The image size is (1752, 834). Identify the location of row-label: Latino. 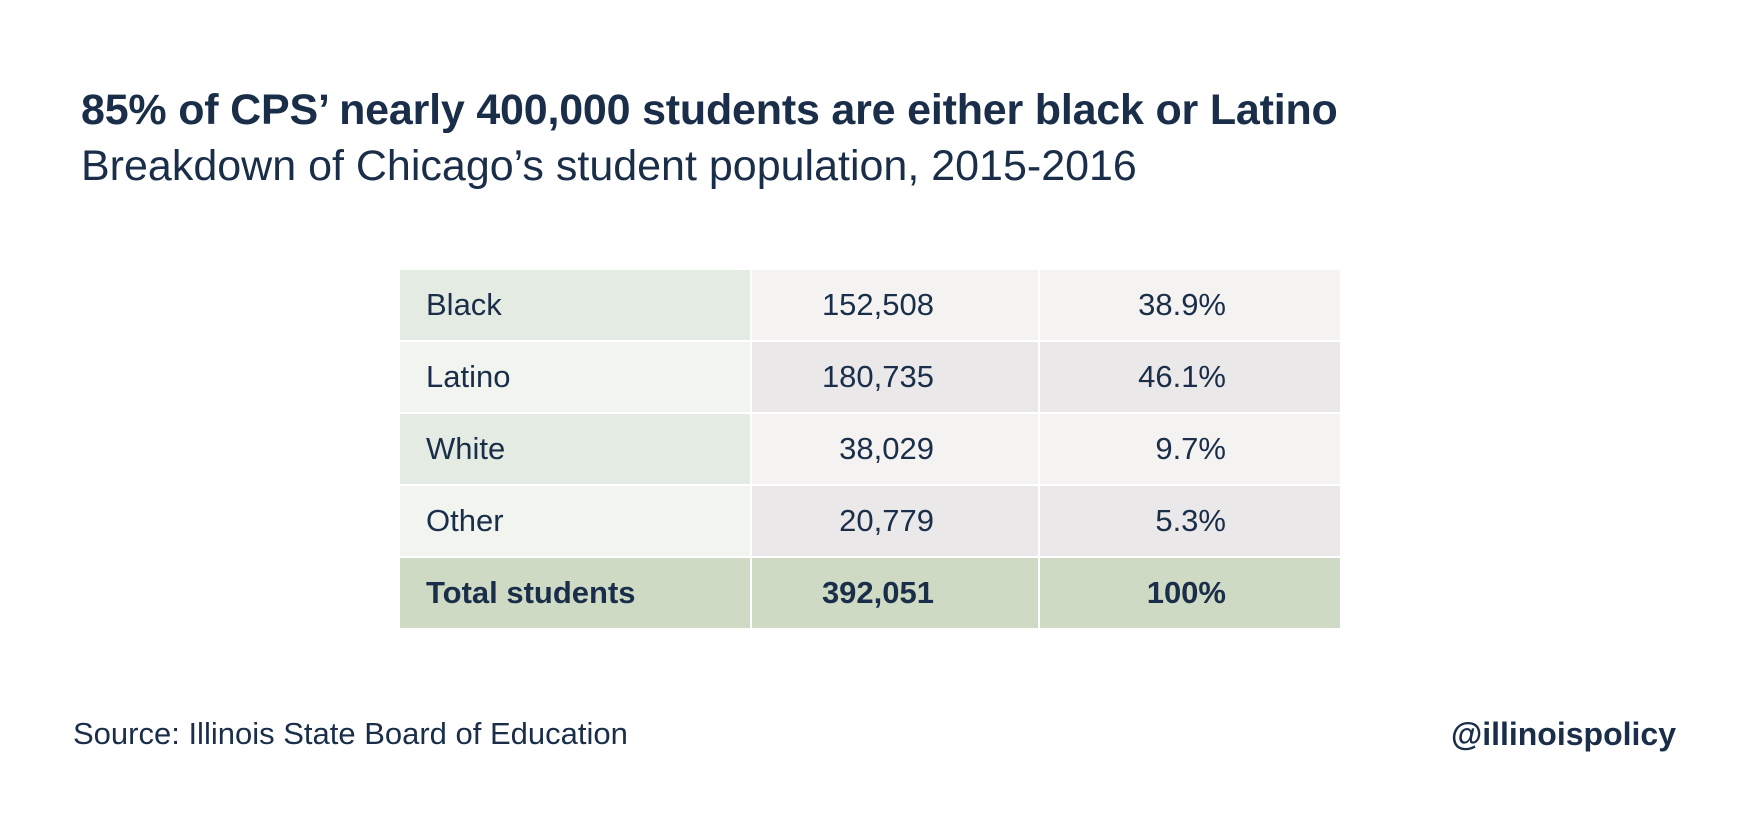
(576, 377).